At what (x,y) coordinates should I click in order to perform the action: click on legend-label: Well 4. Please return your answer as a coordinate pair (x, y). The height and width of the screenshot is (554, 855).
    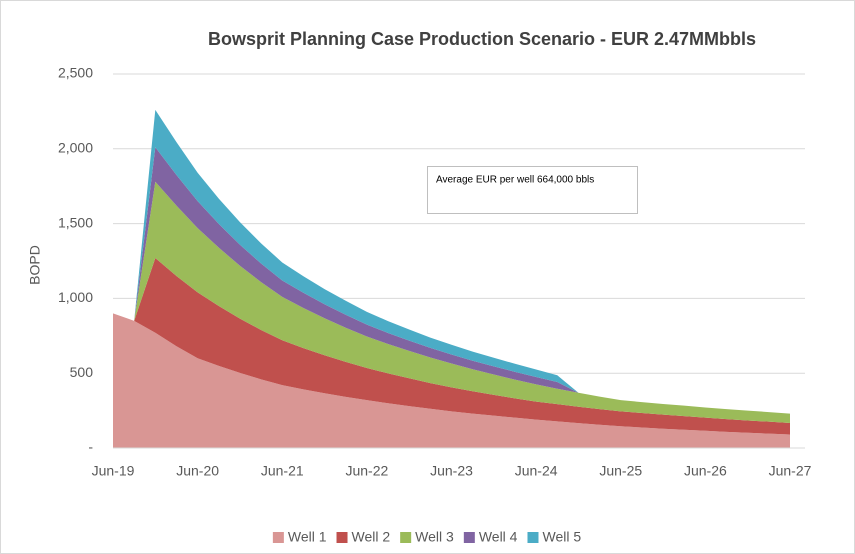
    Looking at the image, I should click on (498, 537).